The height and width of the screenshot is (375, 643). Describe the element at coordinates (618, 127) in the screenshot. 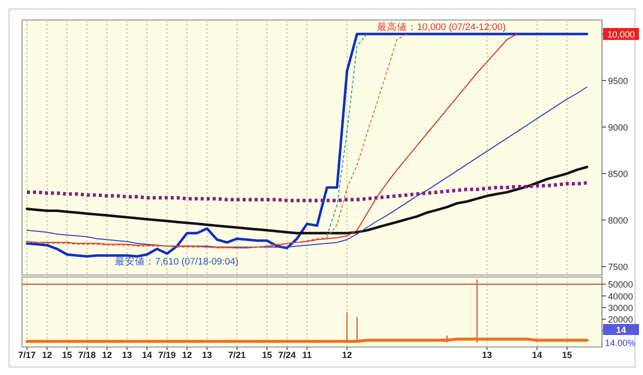

I see `y-tick-label: 9000` at that location.